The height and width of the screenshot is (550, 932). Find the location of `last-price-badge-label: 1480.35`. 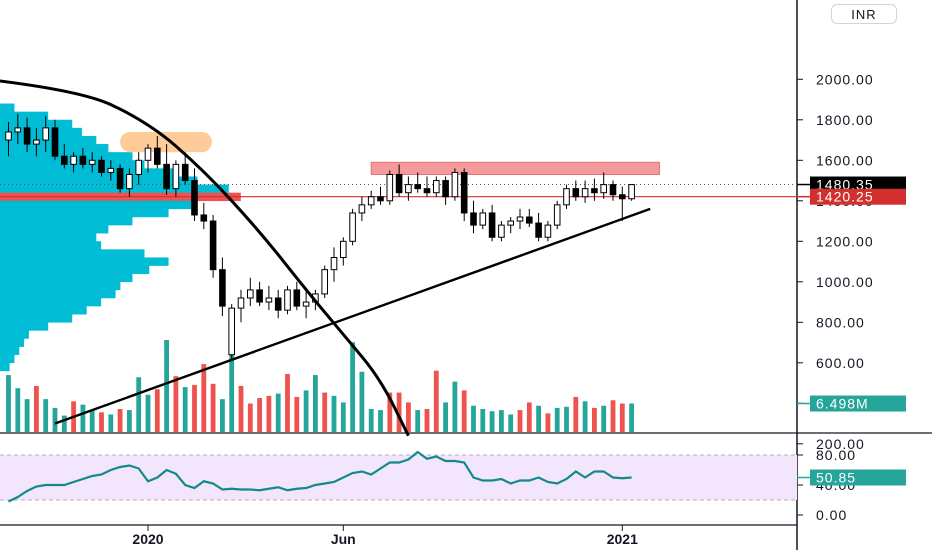

last-price-badge-label: 1480.35 is located at coordinates (845, 185).